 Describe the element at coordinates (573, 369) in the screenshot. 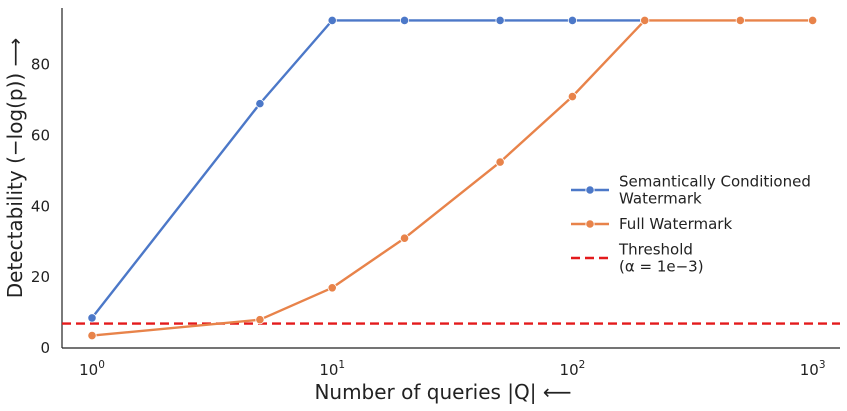

I see `x-tick-label: 10²` at that location.